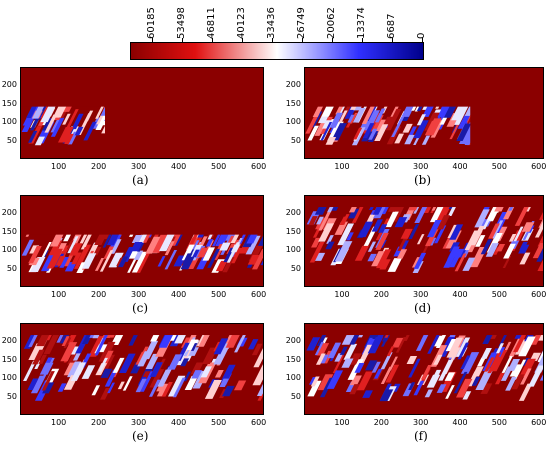 Image resolution: width=550 pixels, height=451 pixels. I want to click on panel-a, so click(142, 113).